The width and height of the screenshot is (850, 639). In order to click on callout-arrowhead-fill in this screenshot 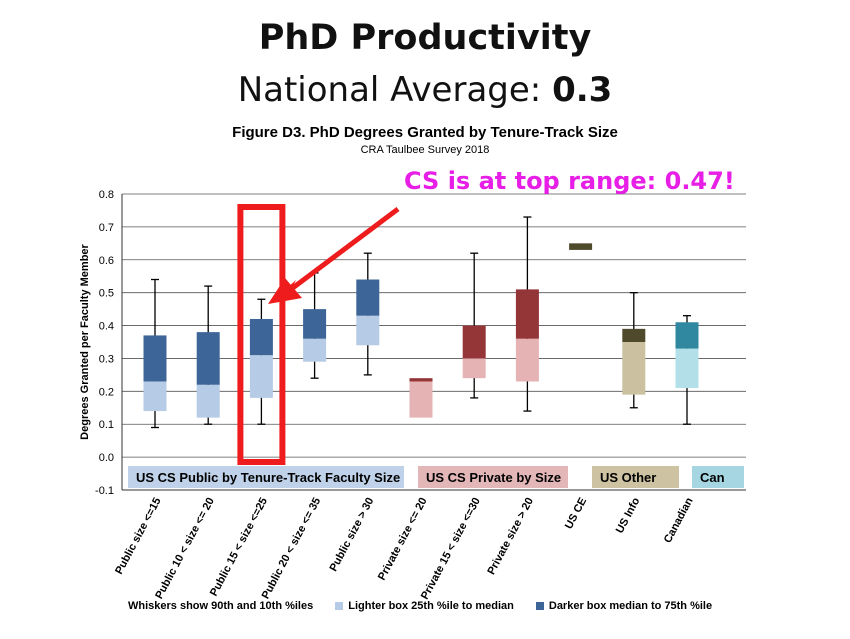, I will do `click(285, 291)`.